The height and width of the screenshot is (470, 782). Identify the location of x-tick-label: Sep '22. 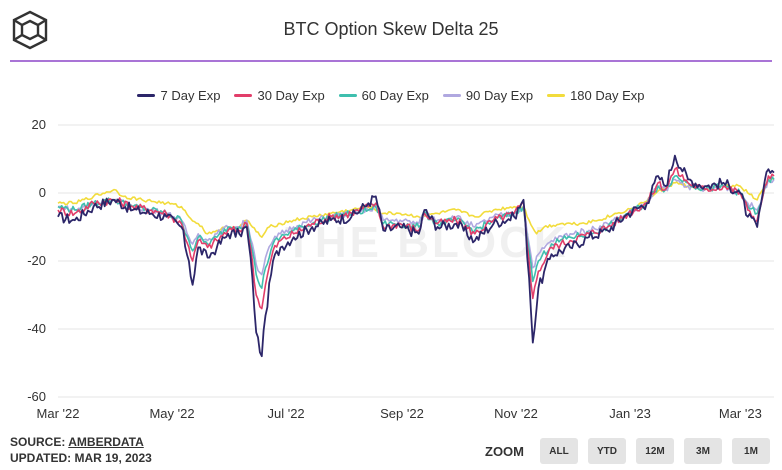
(402, 413).